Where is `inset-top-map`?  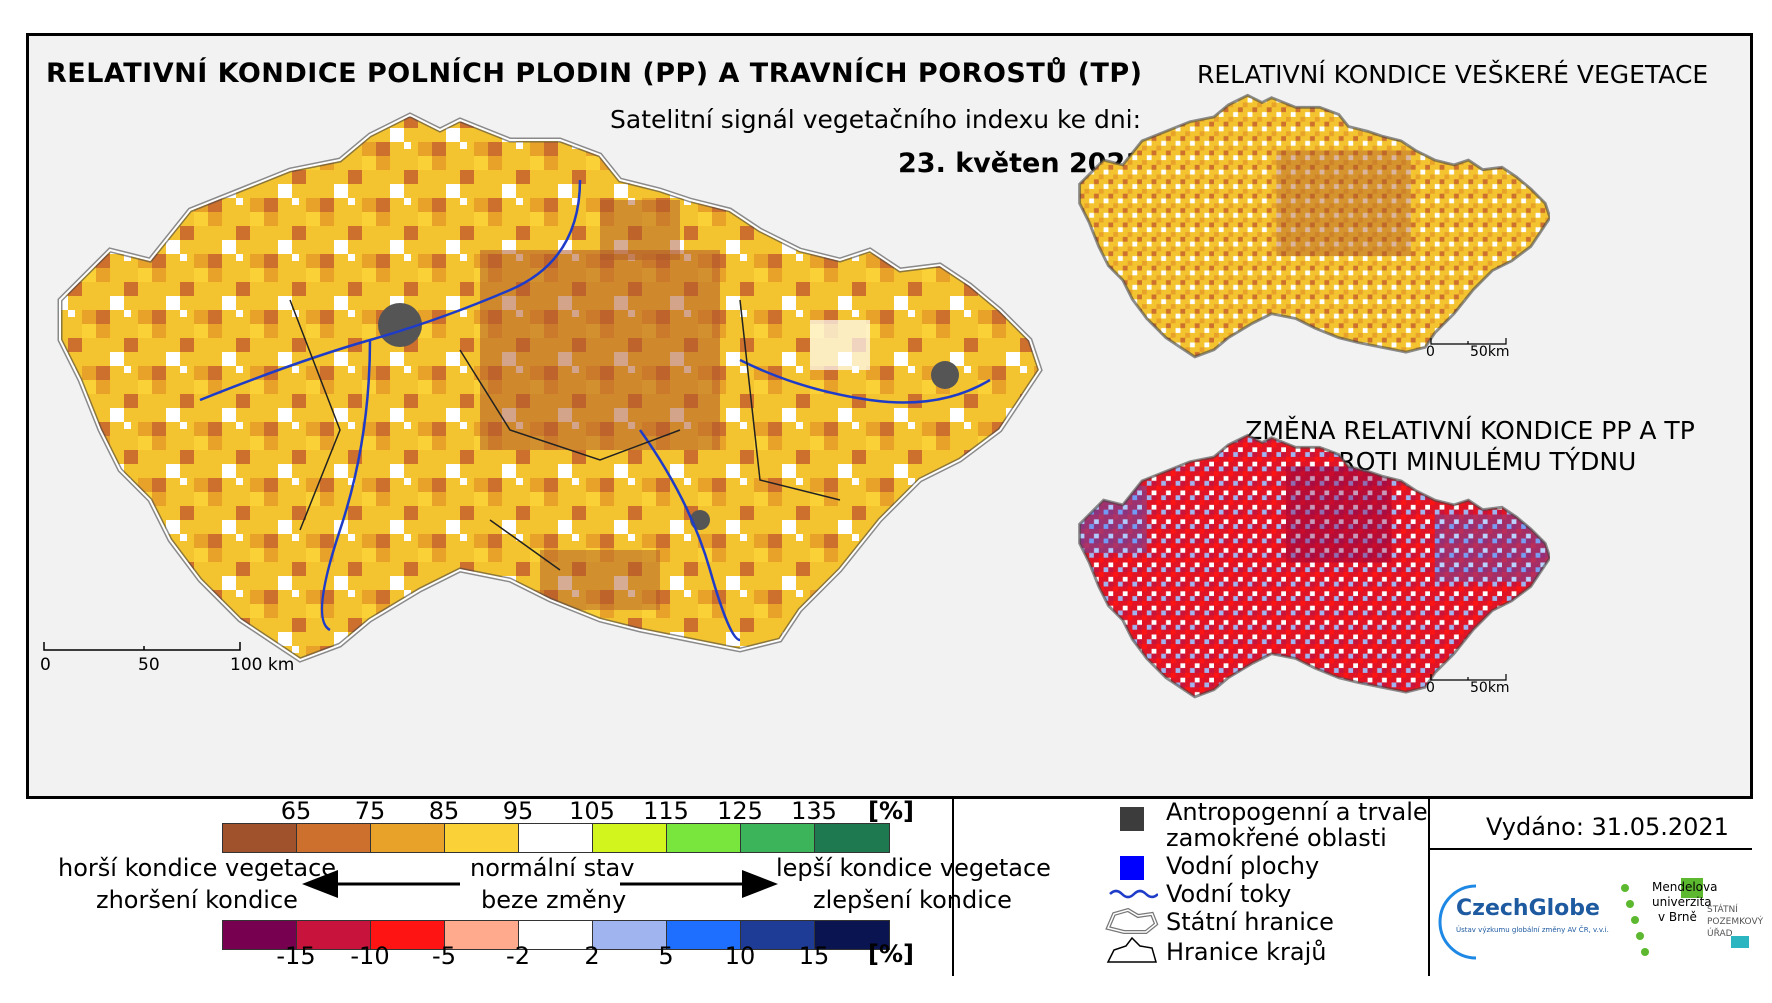 inset-top-map is located at coordinates (1314, 226).